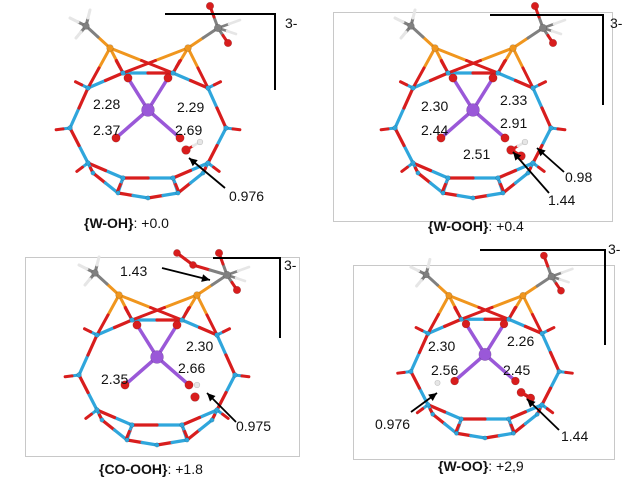 This screenshot has height=482, width=626. I want to click on bond-length-label: 2.28, so click(107, 104).